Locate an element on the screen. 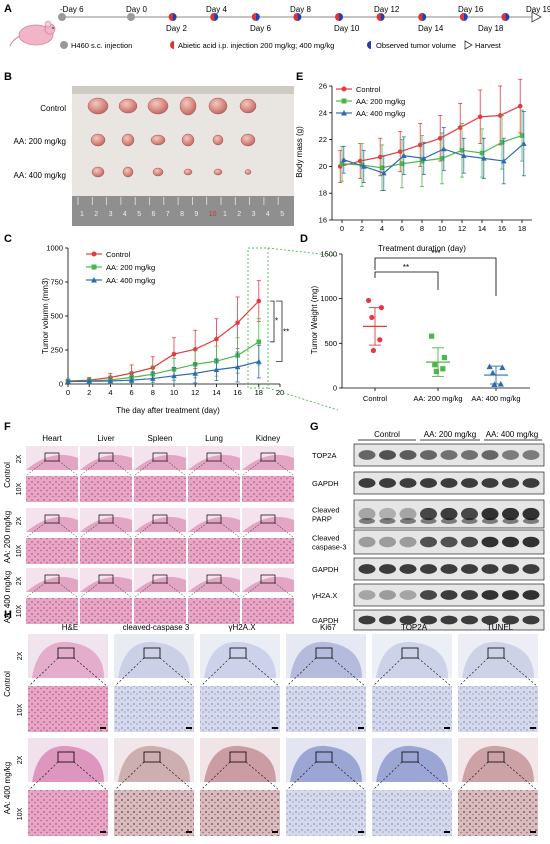  blot-group-label: Control is located at coordinates (387, 434).